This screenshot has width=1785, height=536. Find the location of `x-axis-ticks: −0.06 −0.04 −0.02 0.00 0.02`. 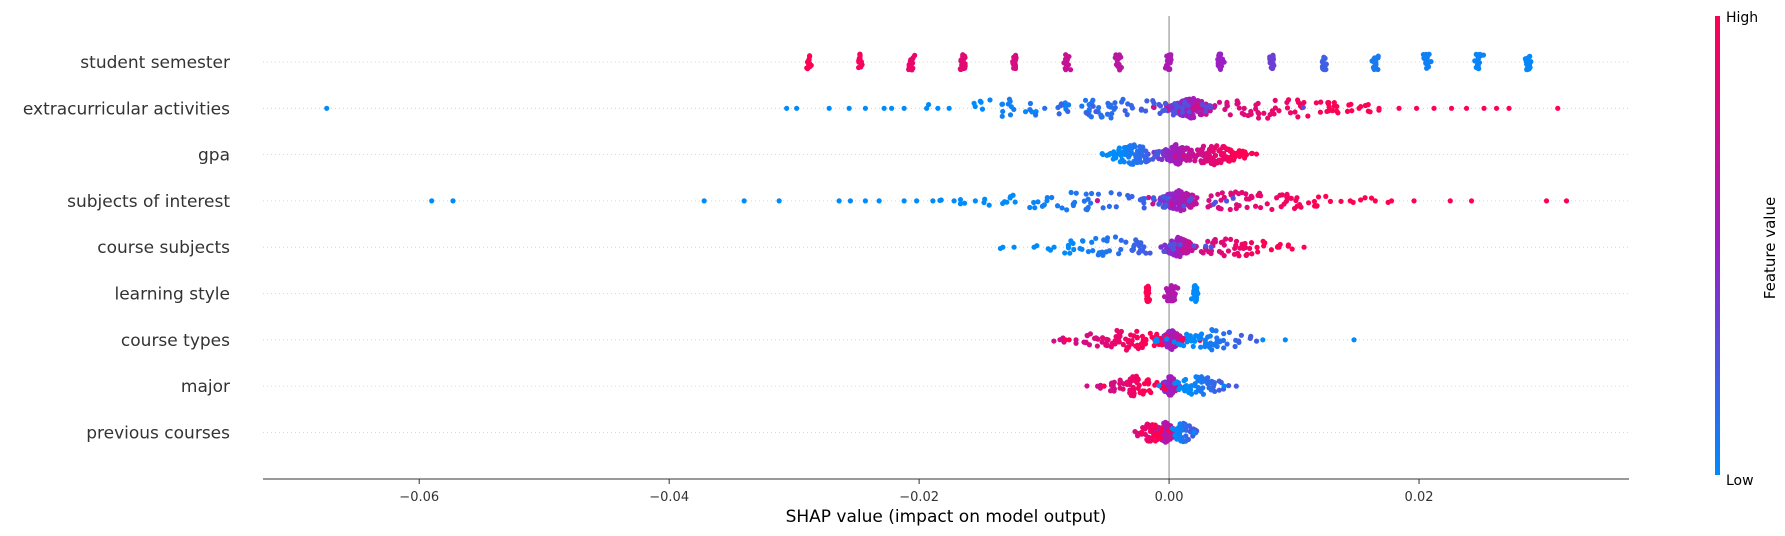

x-axis-ticks: −0.06 −0.04 −0.02 0.00 0.02 is located at coordinates (916, 492).